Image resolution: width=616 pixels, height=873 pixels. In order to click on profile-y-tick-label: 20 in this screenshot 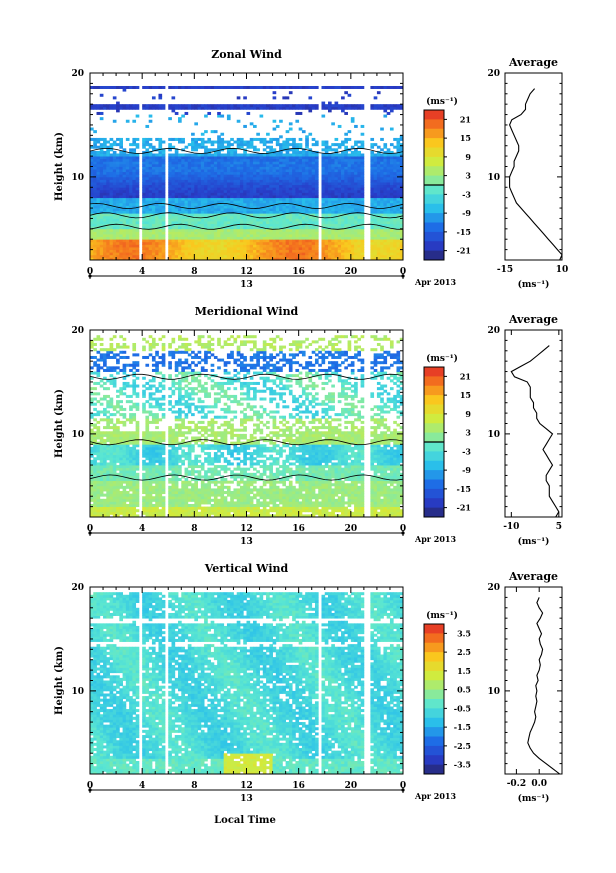, I will do `click(493, 74)`.